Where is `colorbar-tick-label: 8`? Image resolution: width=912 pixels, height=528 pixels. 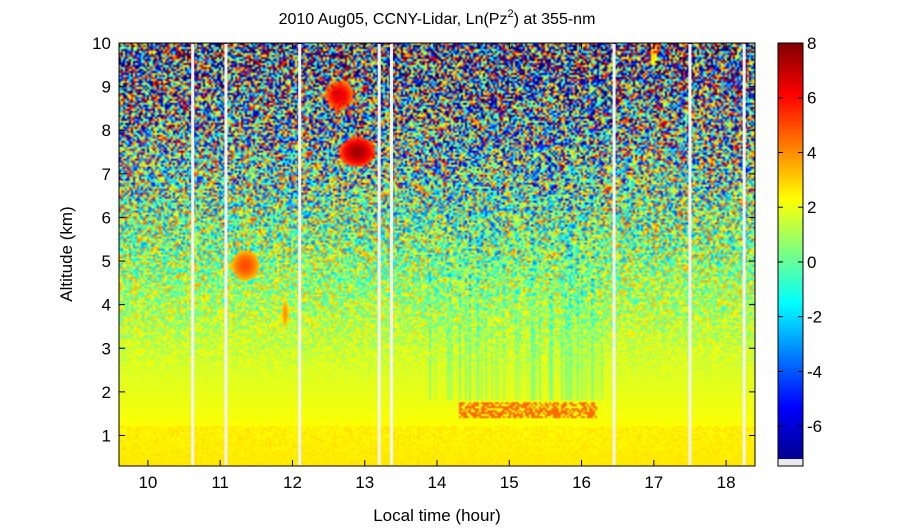 colorbar-tick-label: 8 is located at coordinates (811, 43).